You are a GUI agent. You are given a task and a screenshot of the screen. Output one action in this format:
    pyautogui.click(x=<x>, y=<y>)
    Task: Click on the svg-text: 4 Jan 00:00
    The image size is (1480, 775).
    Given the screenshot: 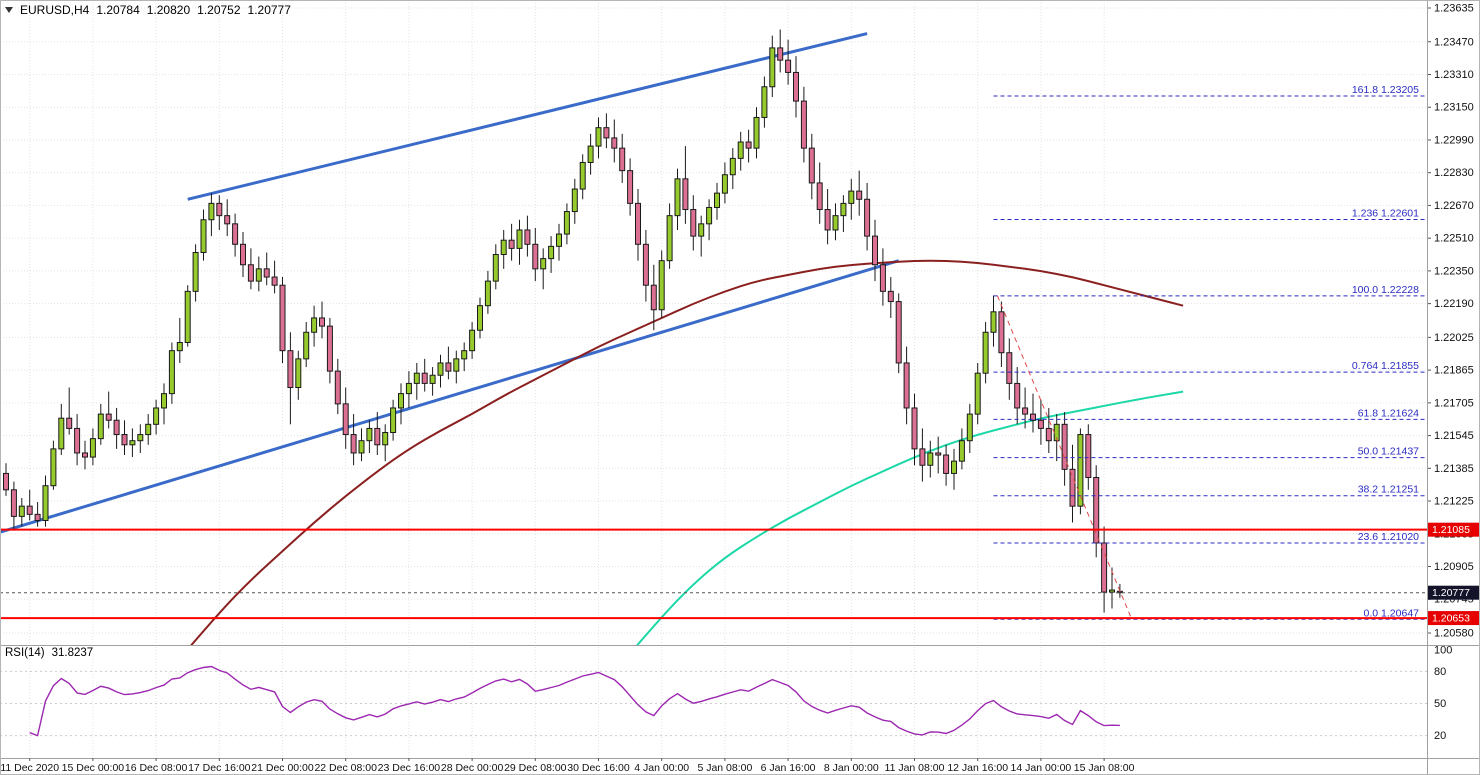 What is the action you would take?
    pyautogui.click(x=661, y=768)
    